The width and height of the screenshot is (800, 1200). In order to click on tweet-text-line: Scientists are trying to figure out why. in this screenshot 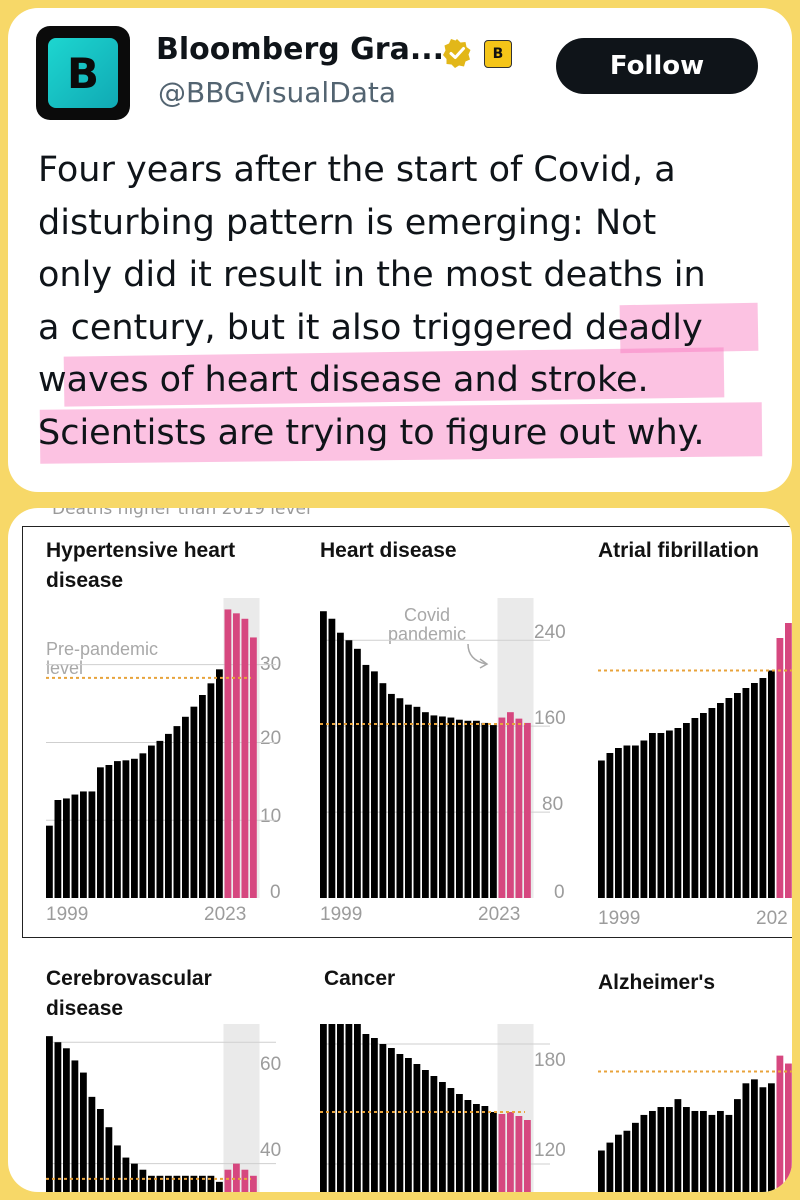, I will do `click(371, 432)`.